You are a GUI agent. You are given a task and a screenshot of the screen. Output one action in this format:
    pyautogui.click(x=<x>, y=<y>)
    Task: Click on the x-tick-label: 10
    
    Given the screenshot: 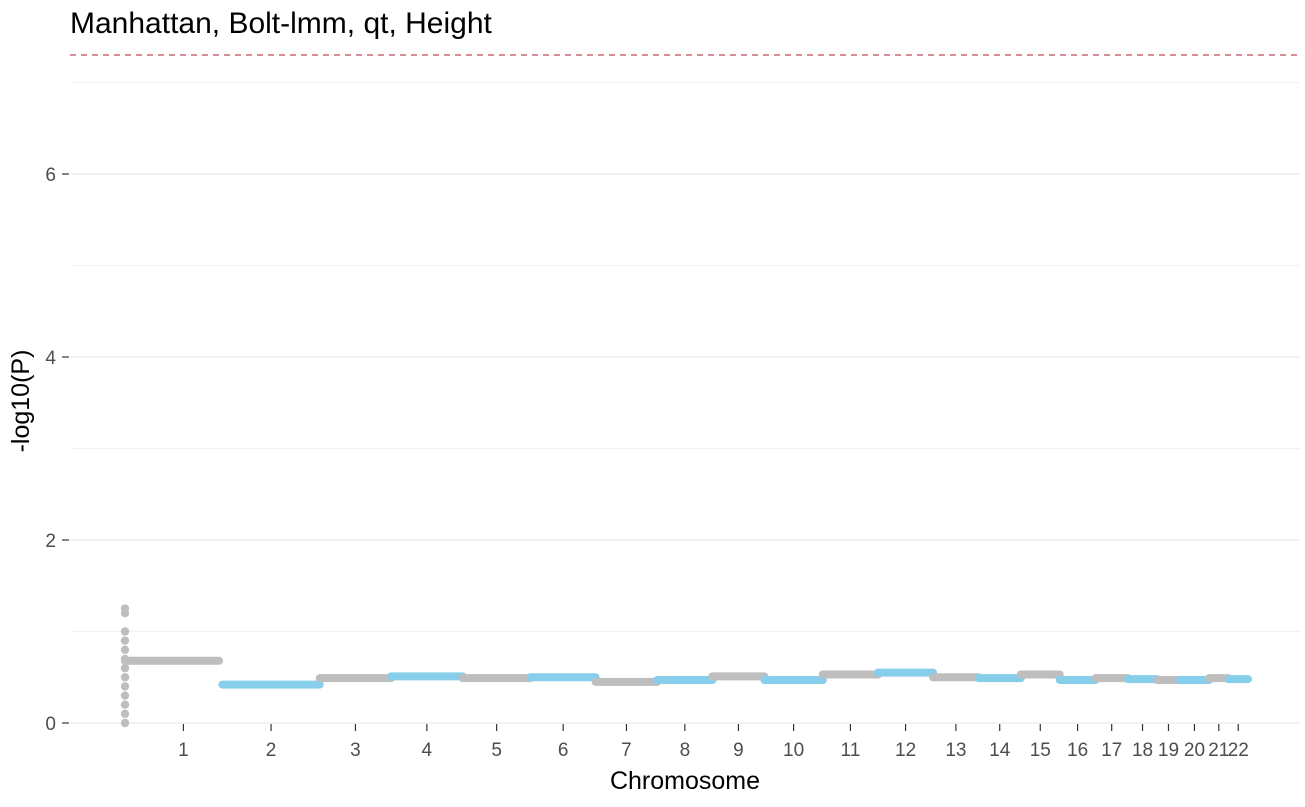 What is the action you would take?
    pyautogui.click(x=793, y=750)
    